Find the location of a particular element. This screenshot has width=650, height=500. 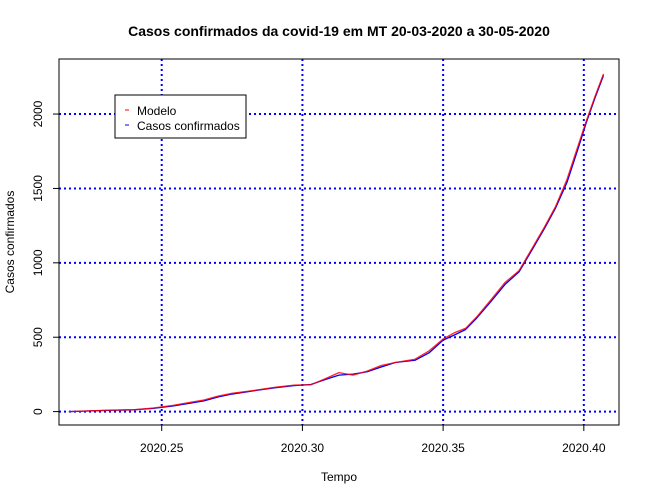

y-tick-label-4: 2000 is located at coordinates (38, 113).